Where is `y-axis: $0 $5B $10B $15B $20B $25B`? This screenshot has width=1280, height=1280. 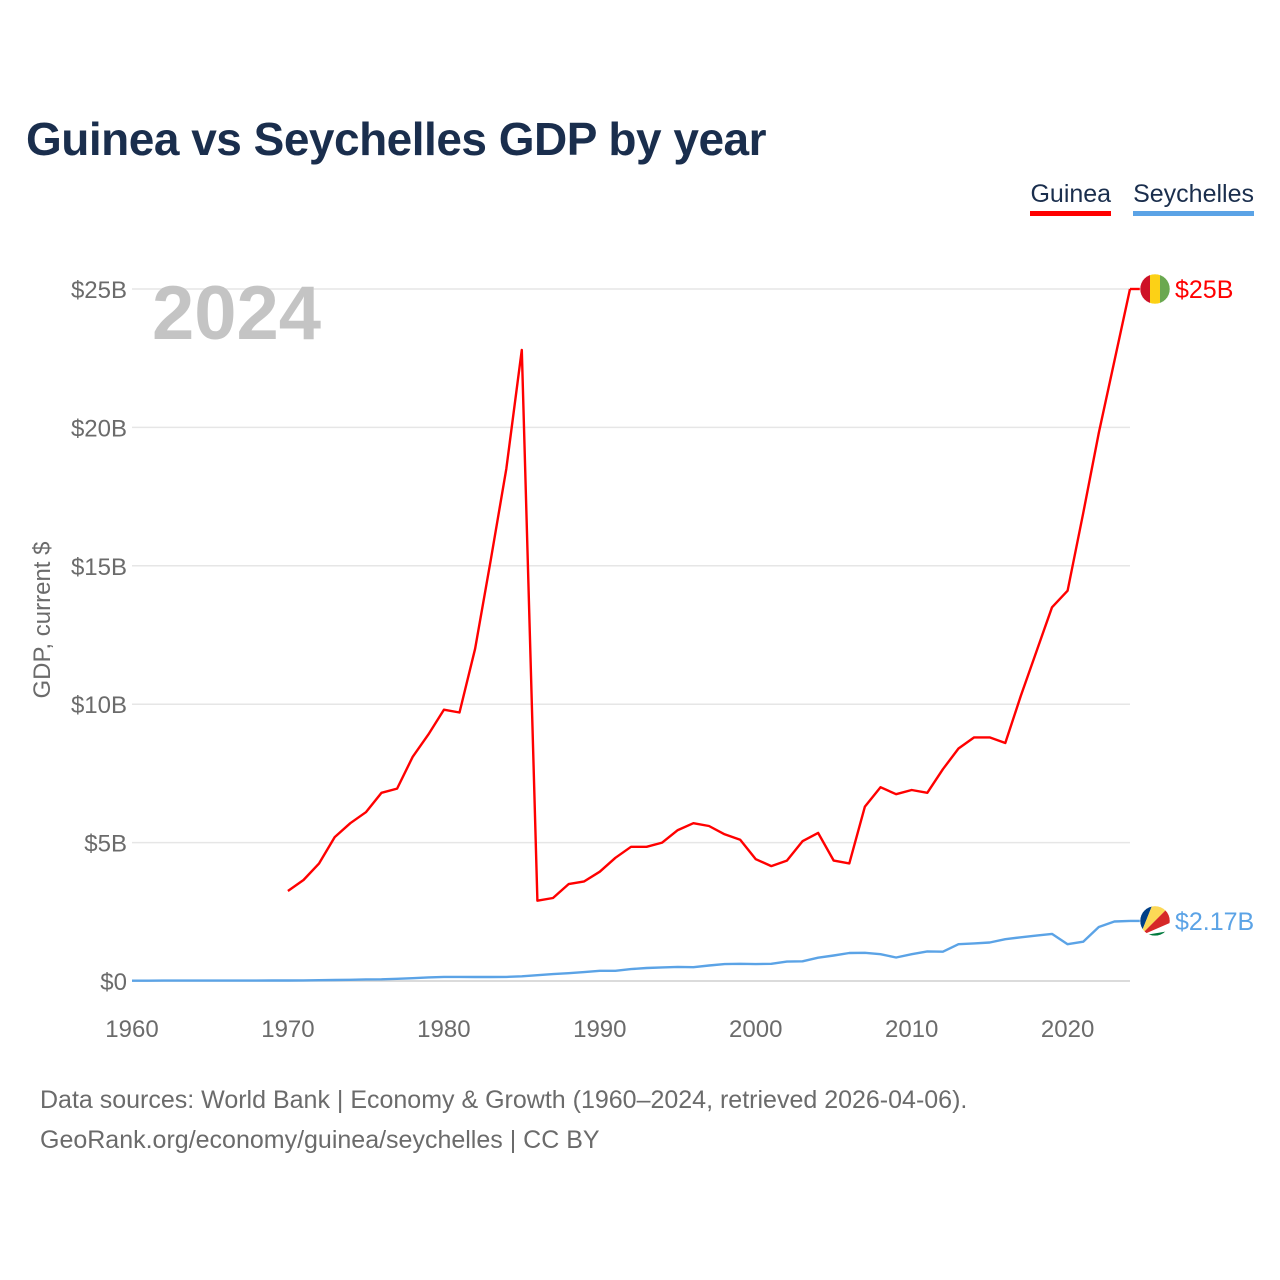 y-axis: $0 $5B $10B $15B $20B $25B is located at coordinates (99, 636).